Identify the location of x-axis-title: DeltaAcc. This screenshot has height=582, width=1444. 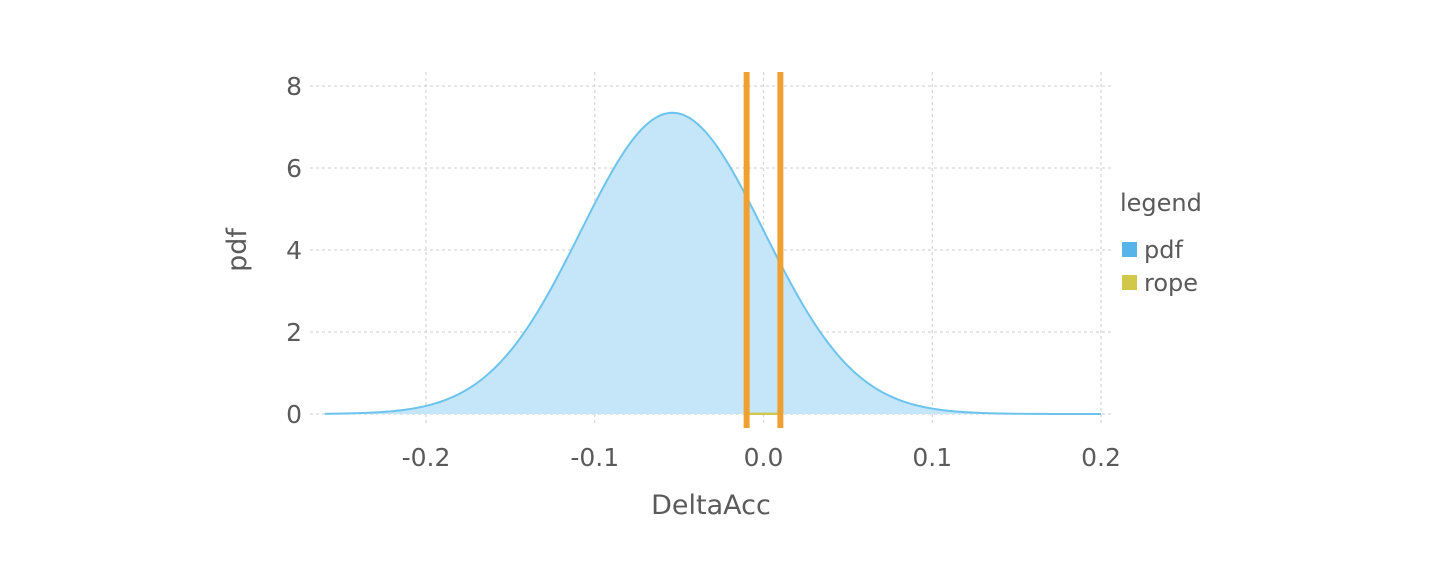
(711, 505).